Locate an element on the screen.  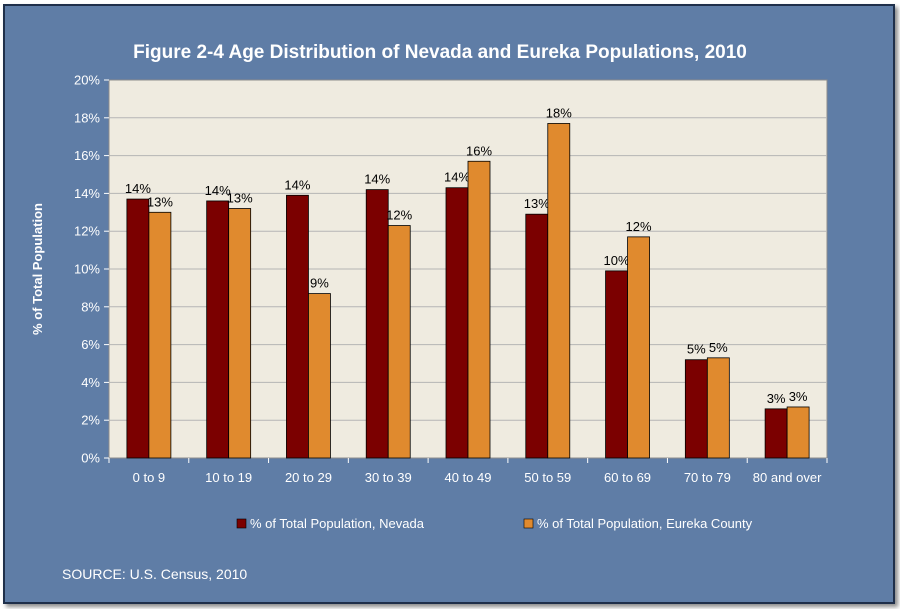
y-tick-label: 14% is located at coordinates (87, 193).